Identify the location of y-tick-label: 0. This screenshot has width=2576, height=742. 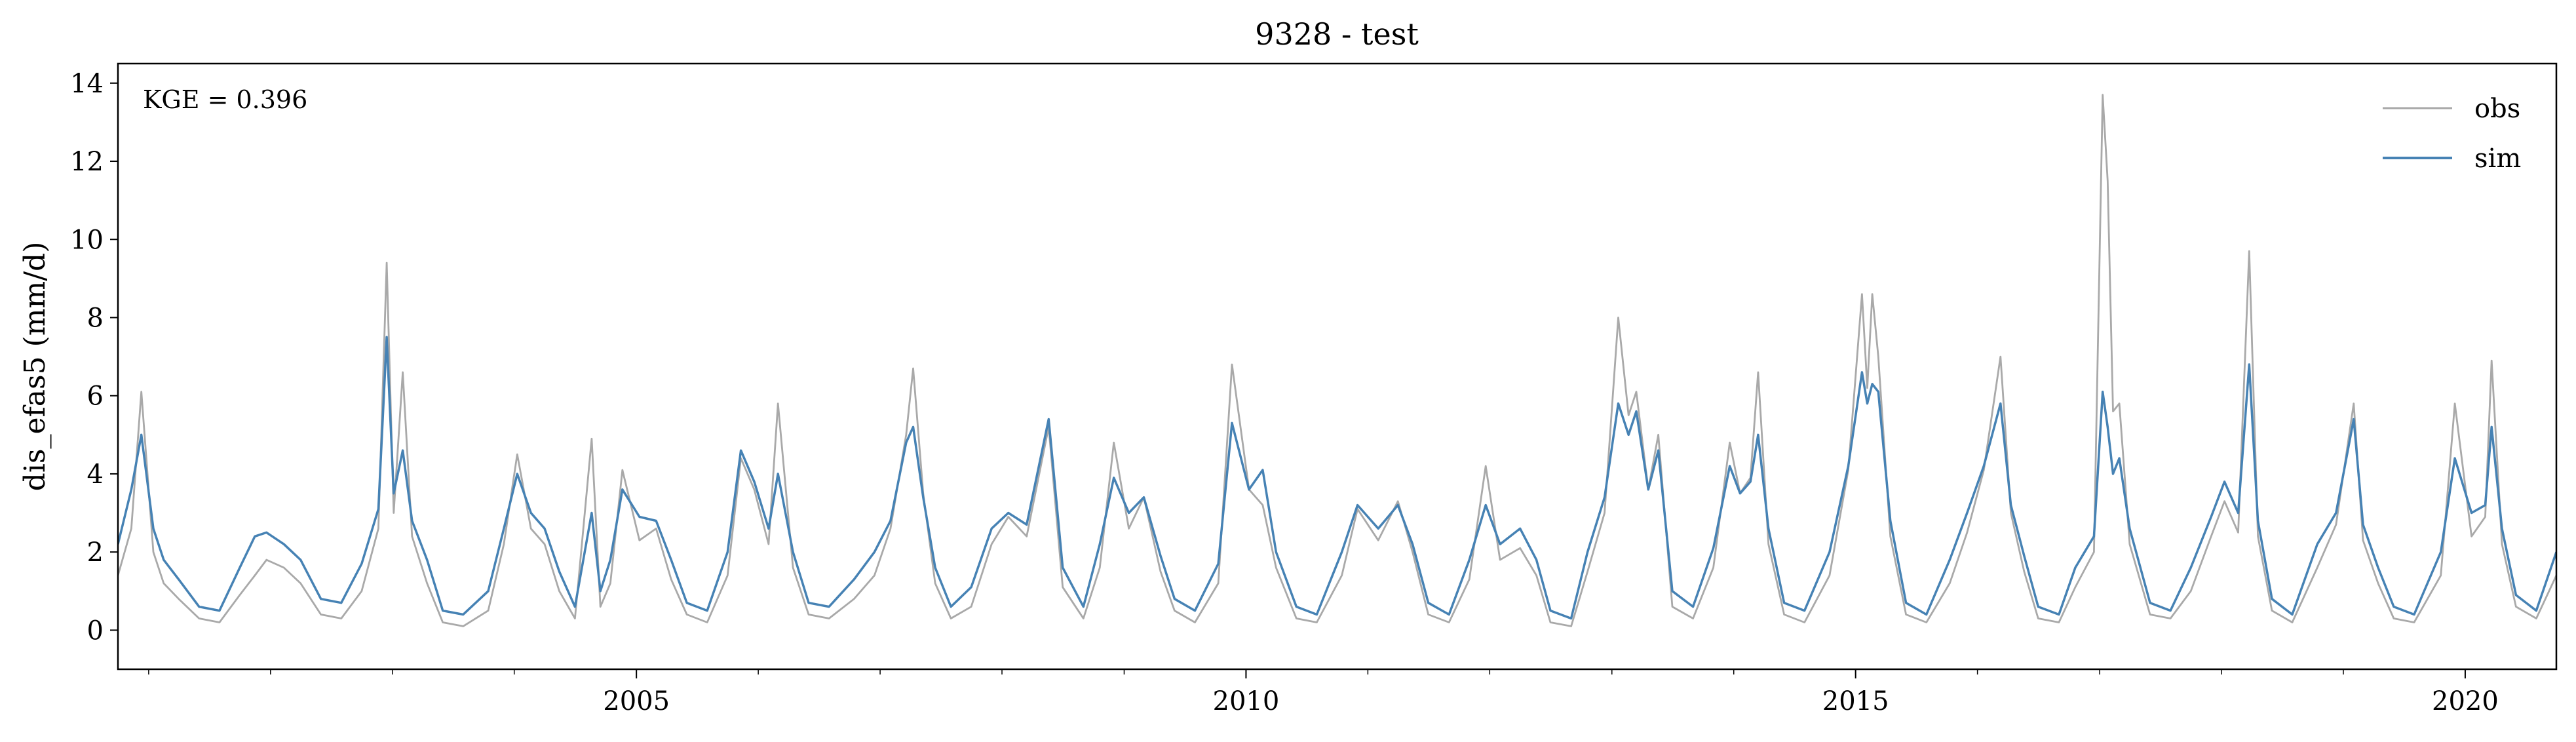
(95, 630).